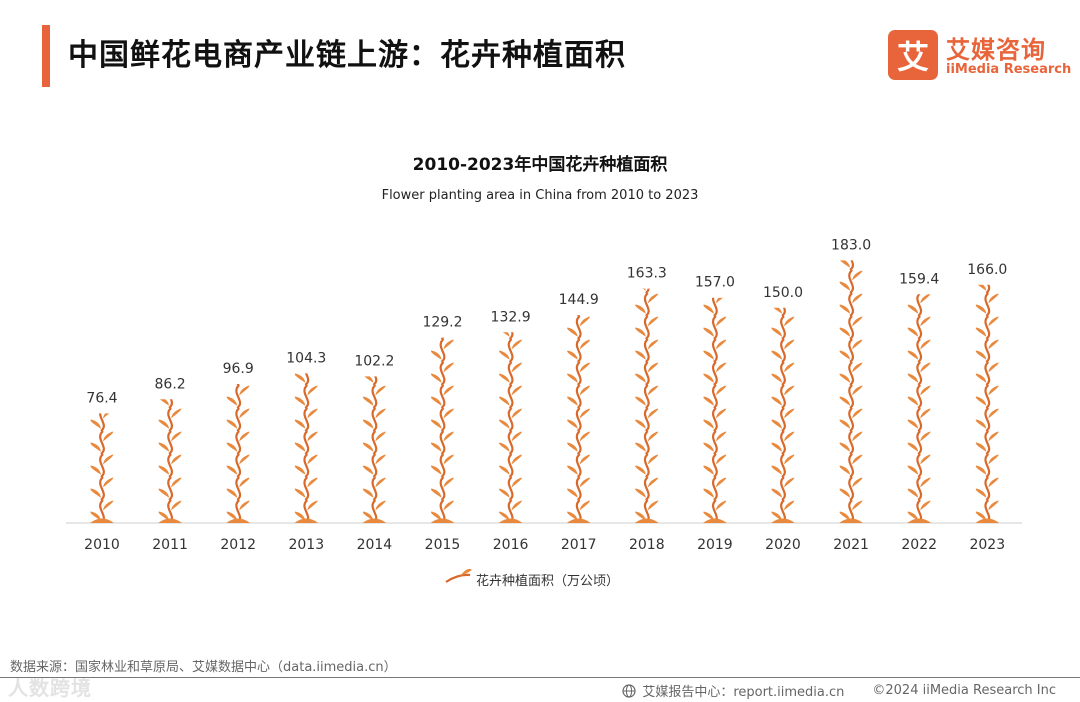 Image resolution: width=1080 pixels, height=702 pixels. I want to click on data-label: 159.4, so click(919, 279).